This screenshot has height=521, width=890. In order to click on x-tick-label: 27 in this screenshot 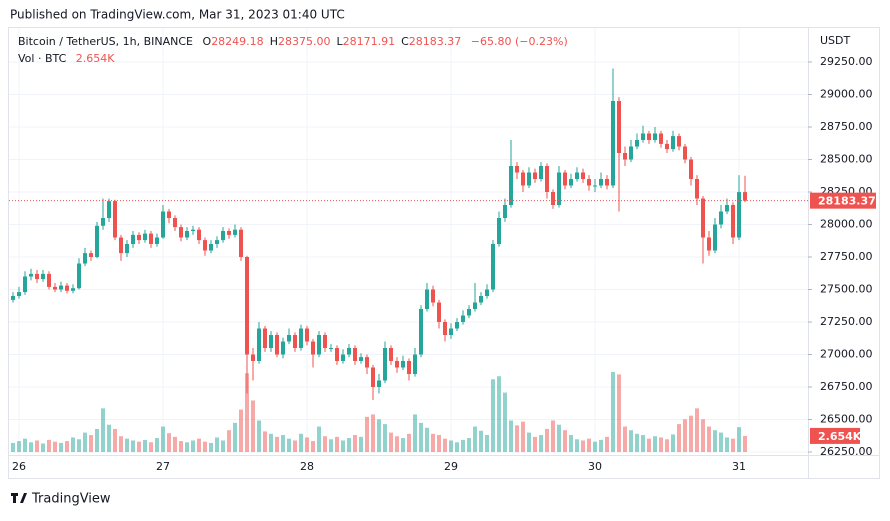, I will do `click(163, 466)`.